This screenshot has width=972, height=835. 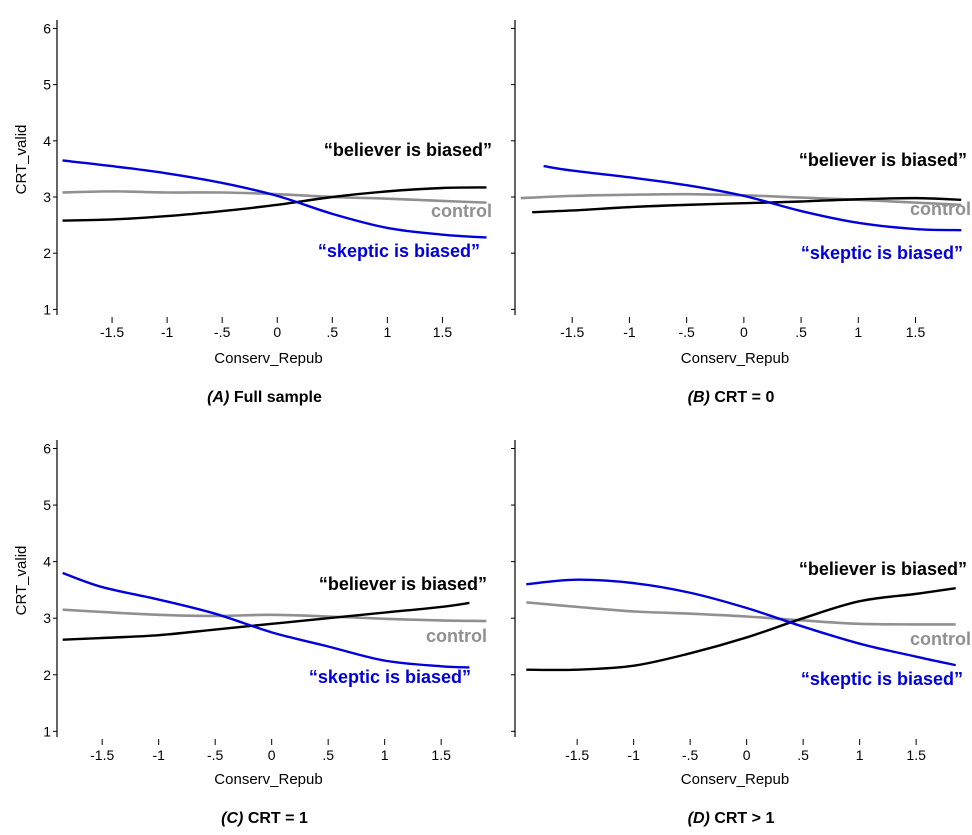 I want to click on panel-caption: (D) CRT > 1, so click(x=731, y=818).